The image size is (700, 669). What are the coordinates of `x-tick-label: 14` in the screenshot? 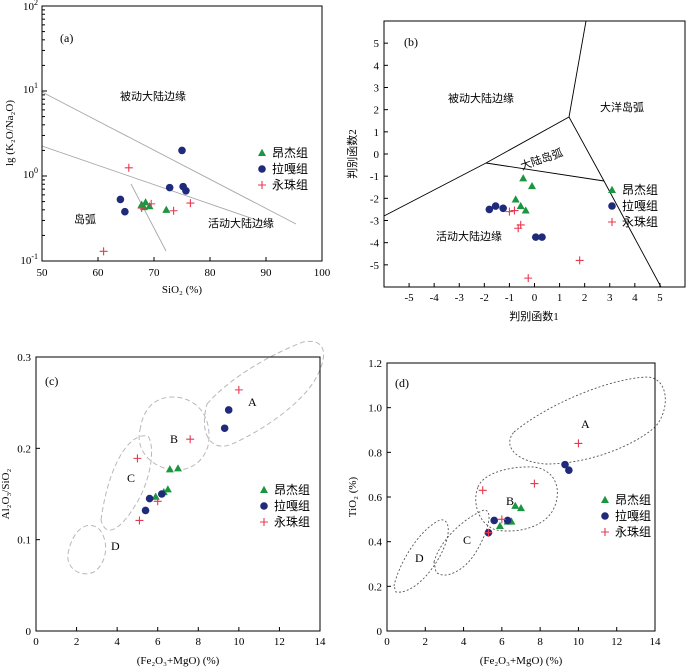 It's located at (656, 642).